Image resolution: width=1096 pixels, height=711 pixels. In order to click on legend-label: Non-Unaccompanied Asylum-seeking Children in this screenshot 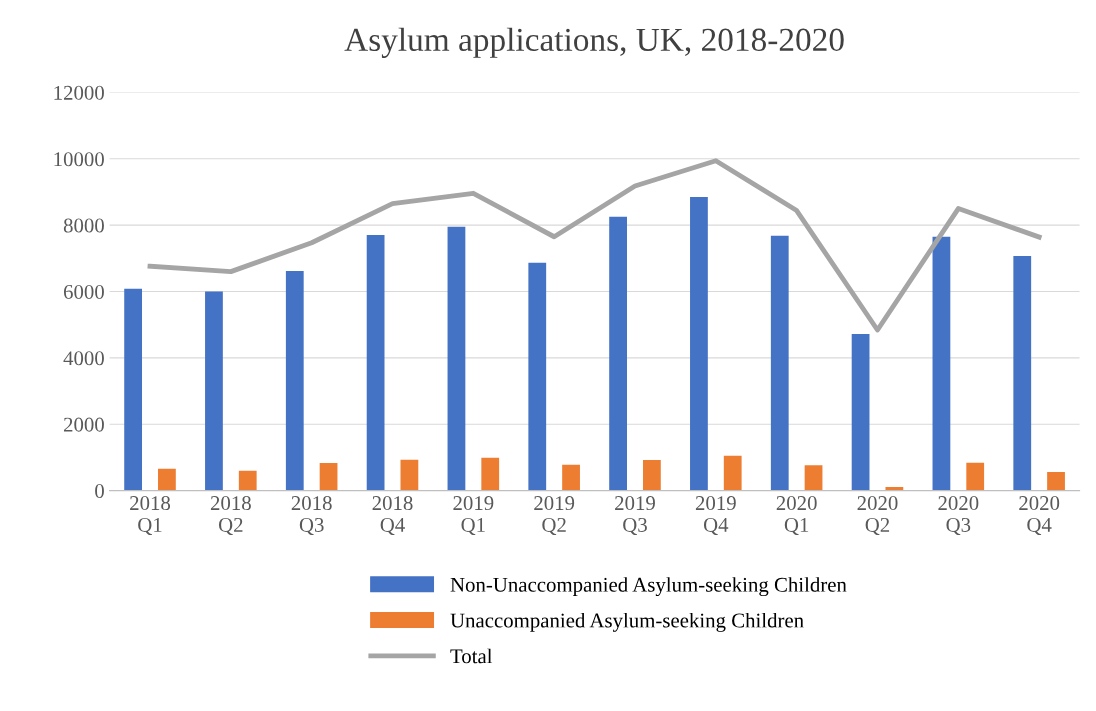, I will do `click(648, 587)`.